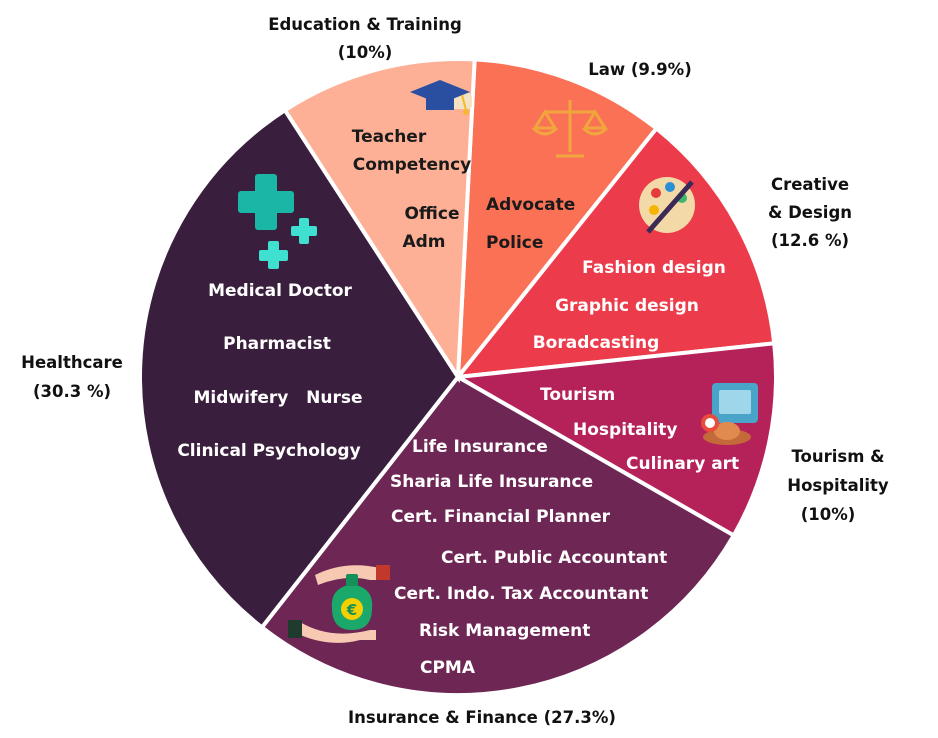 The image size is (938, 738). I want to click on graduation-cap-icon, so click(441, 97).